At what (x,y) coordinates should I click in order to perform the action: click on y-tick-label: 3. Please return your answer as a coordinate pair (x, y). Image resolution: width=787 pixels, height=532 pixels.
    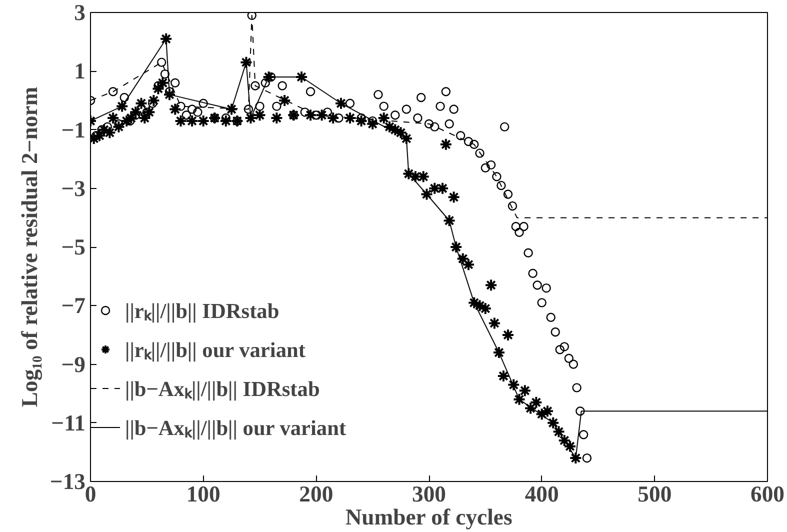
    Looking at the image, I should click on (80, 12).